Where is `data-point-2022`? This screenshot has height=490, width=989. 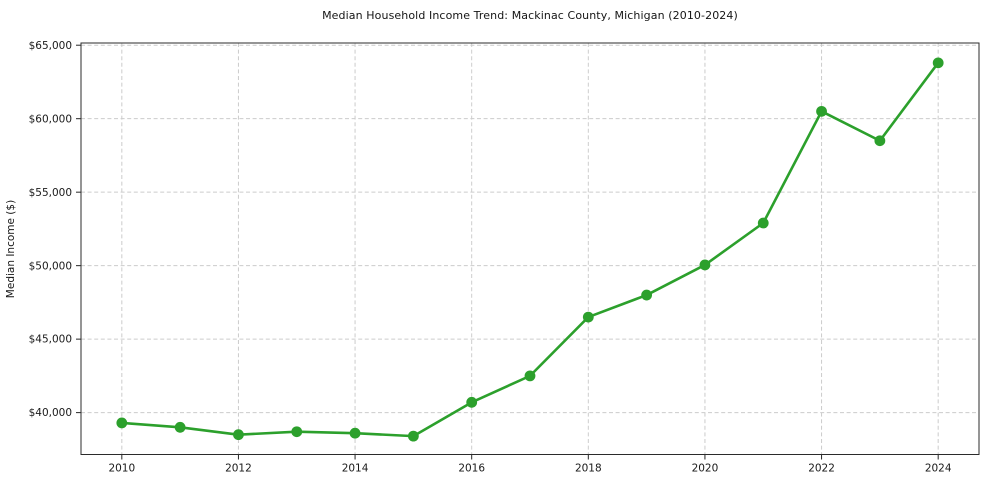 data-point-2022 is located at coordinates (821, 111).